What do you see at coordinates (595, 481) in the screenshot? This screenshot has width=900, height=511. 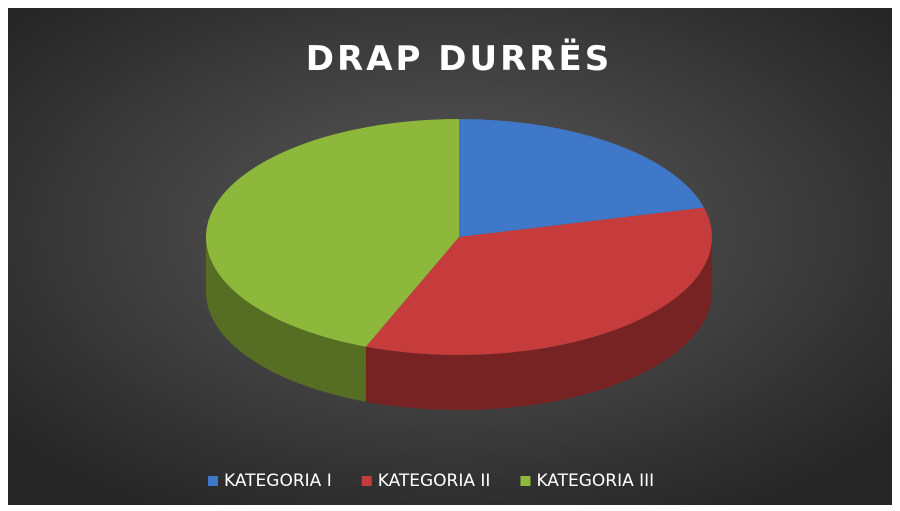 I see `legend-label: KATEGORIA III` at bounding box center [595, 481].